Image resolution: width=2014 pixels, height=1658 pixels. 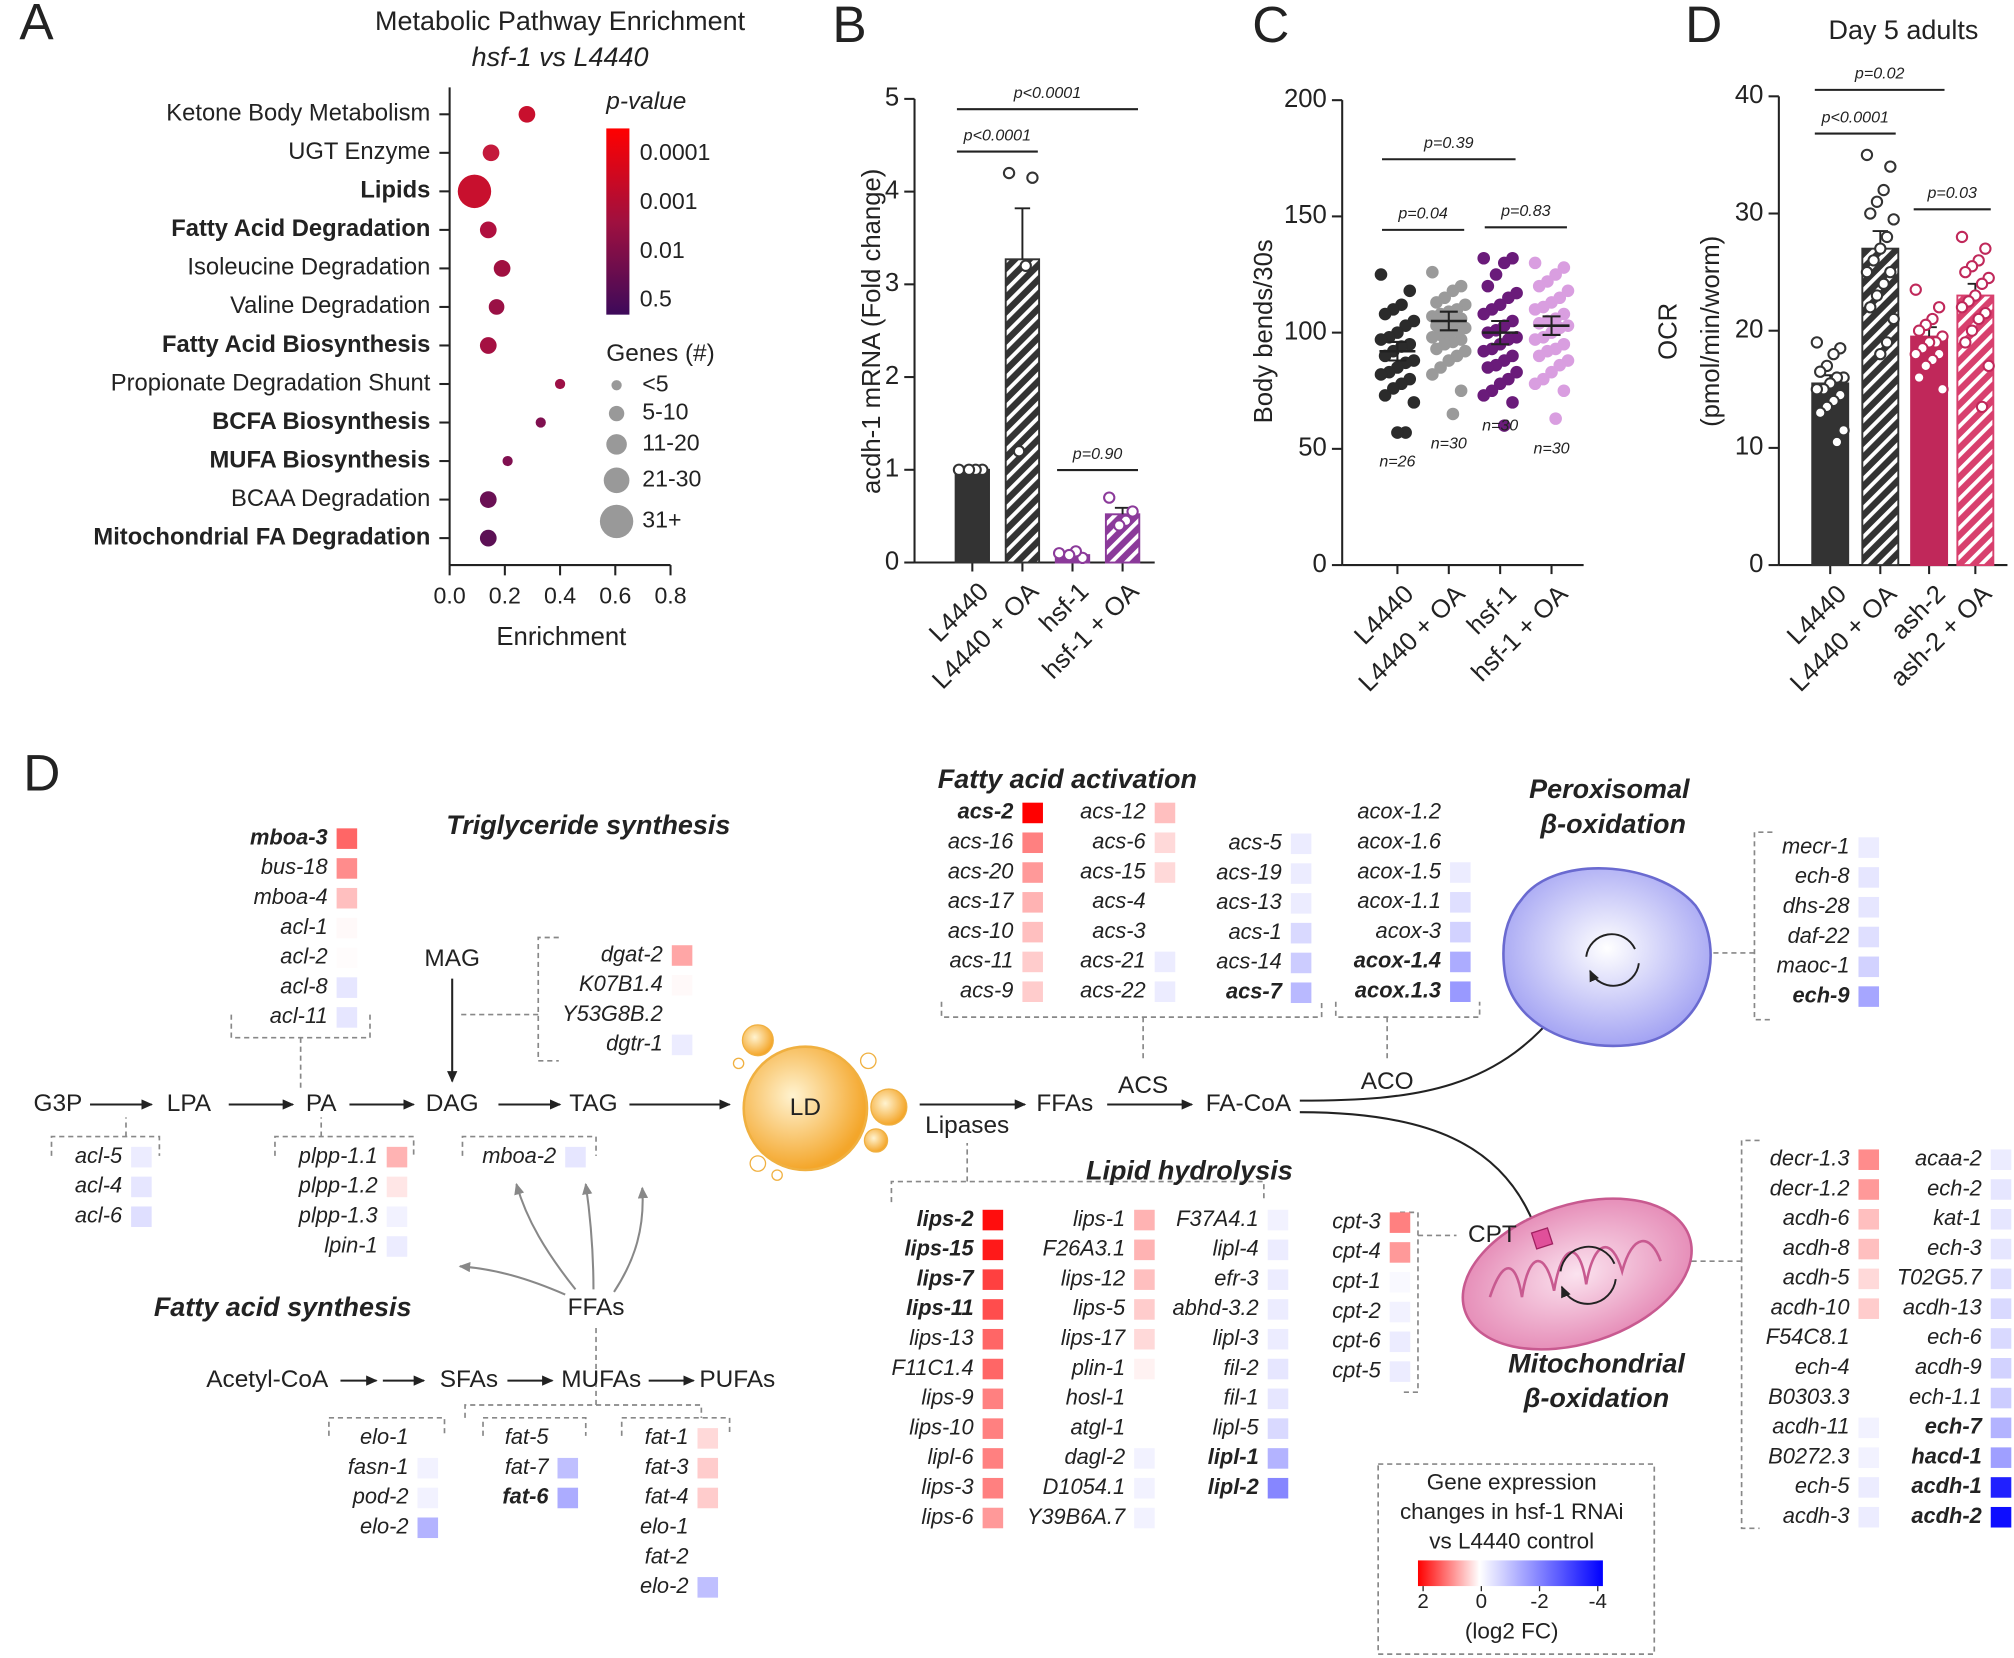 What do you see at coordinates (1118, 900) in the screenshot?
I see `gene-name: acs-4` at bounding box center [1118, 900].